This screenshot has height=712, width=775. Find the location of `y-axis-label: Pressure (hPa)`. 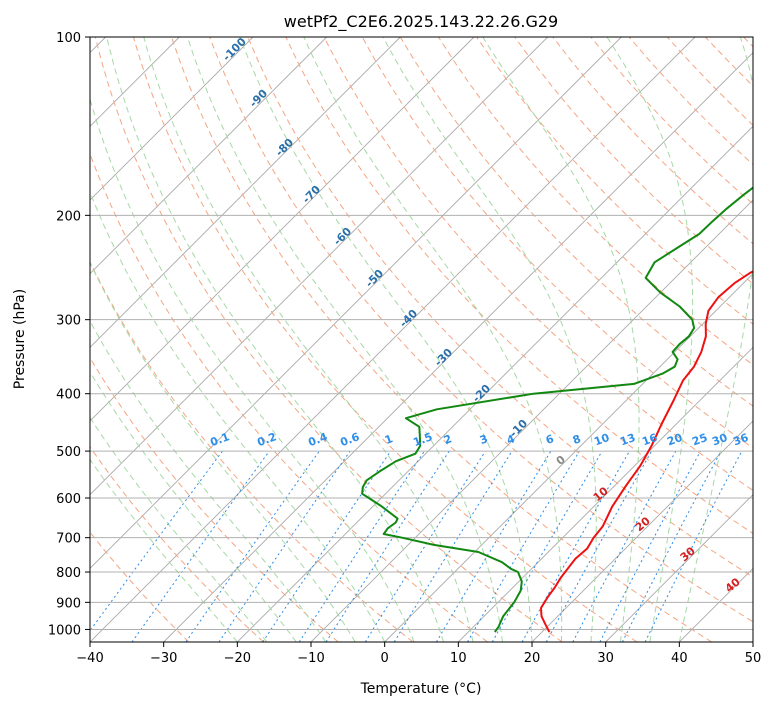

y-axis-label: Pressure (hPa) is located at coordinates (20, 339).